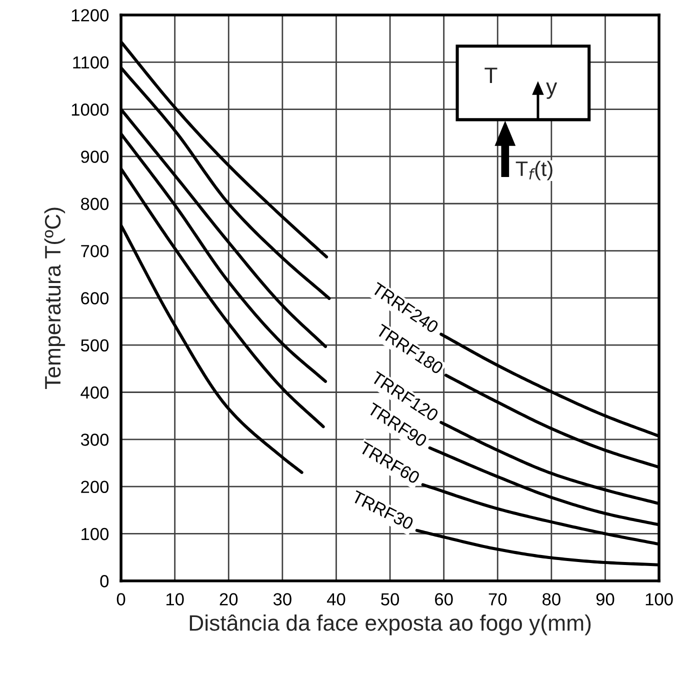  I want to click on y-tick-label: 1100, so click(91, 62).